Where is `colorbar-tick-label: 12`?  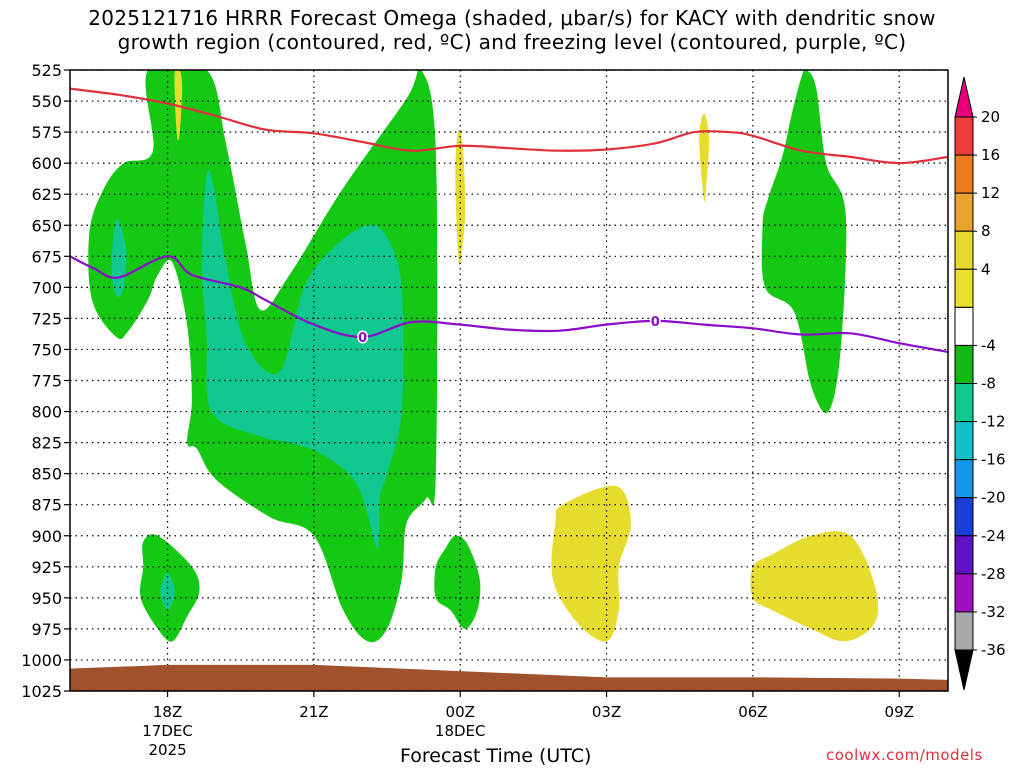
colorbar-tick-label: 12 is located at coordinates (990, 193).